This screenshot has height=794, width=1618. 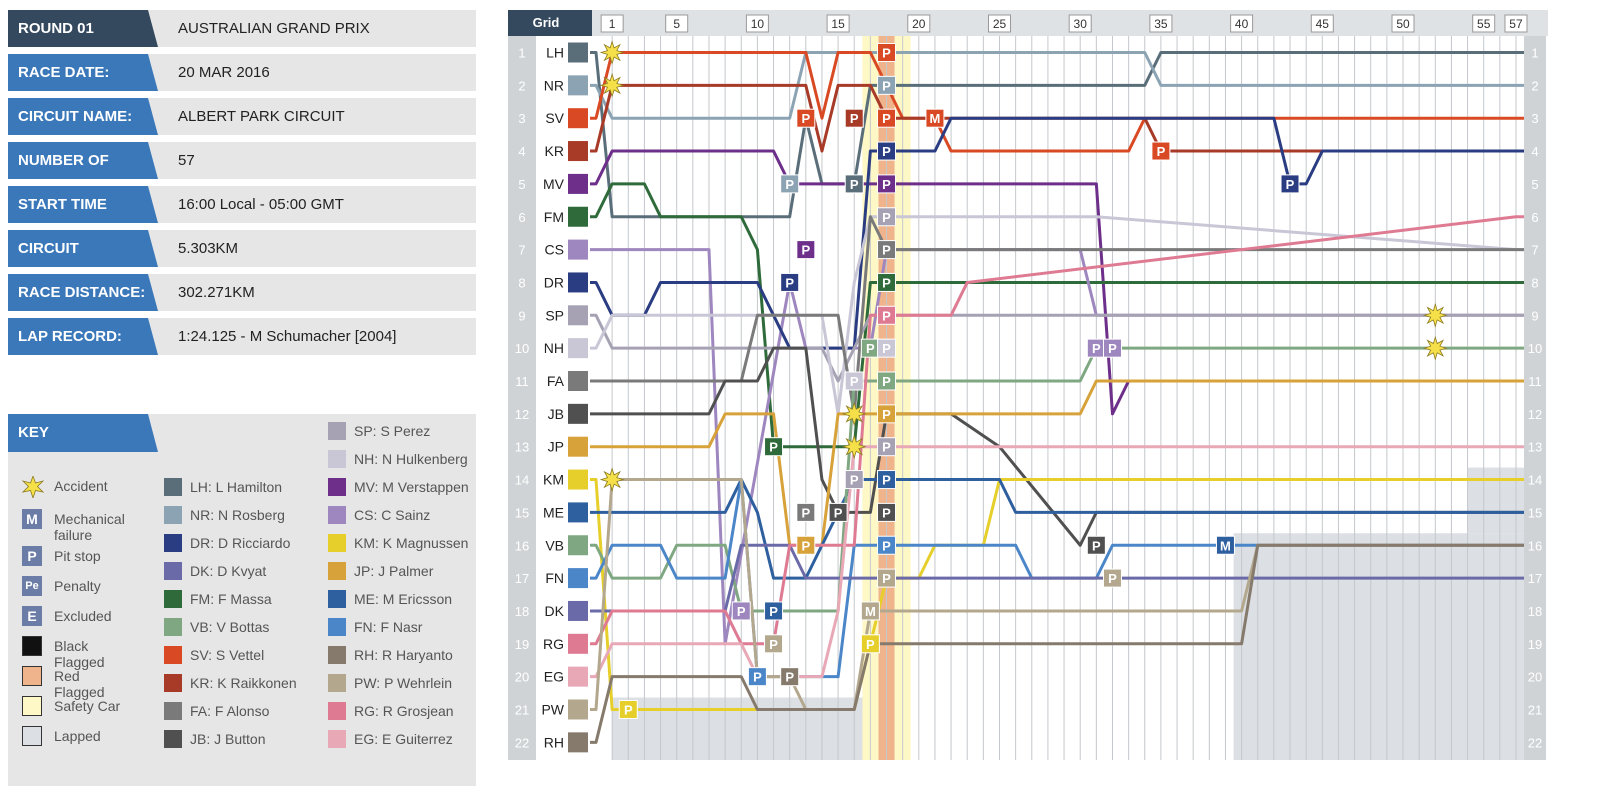 I want to click on key-symbol-label: Lapped, so click(x=77, y=736).